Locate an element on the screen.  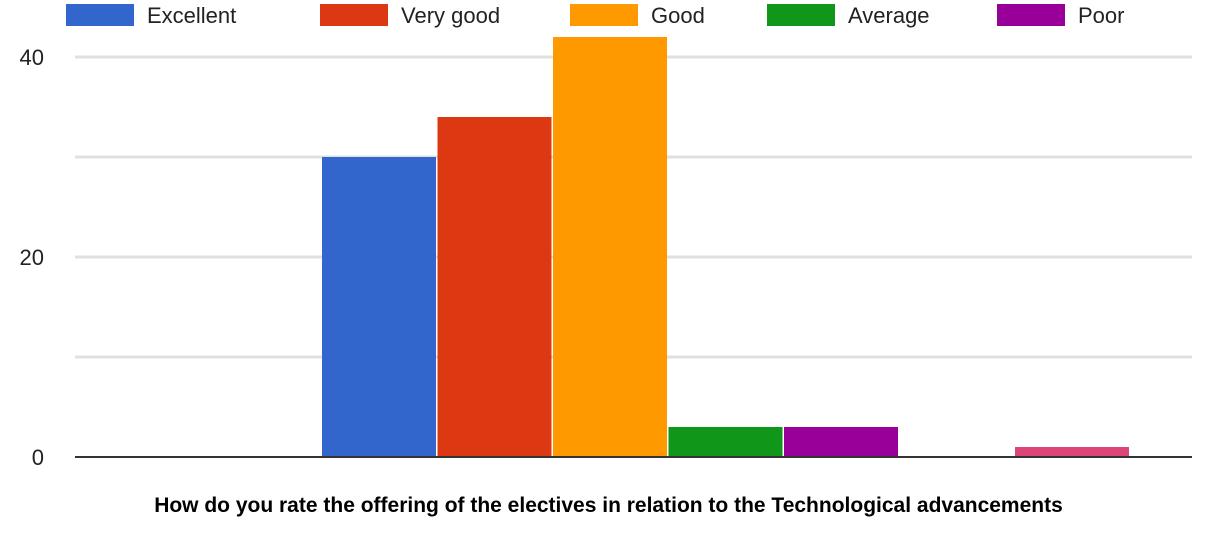
legend-label: Average is located at coordinates (889, 15).